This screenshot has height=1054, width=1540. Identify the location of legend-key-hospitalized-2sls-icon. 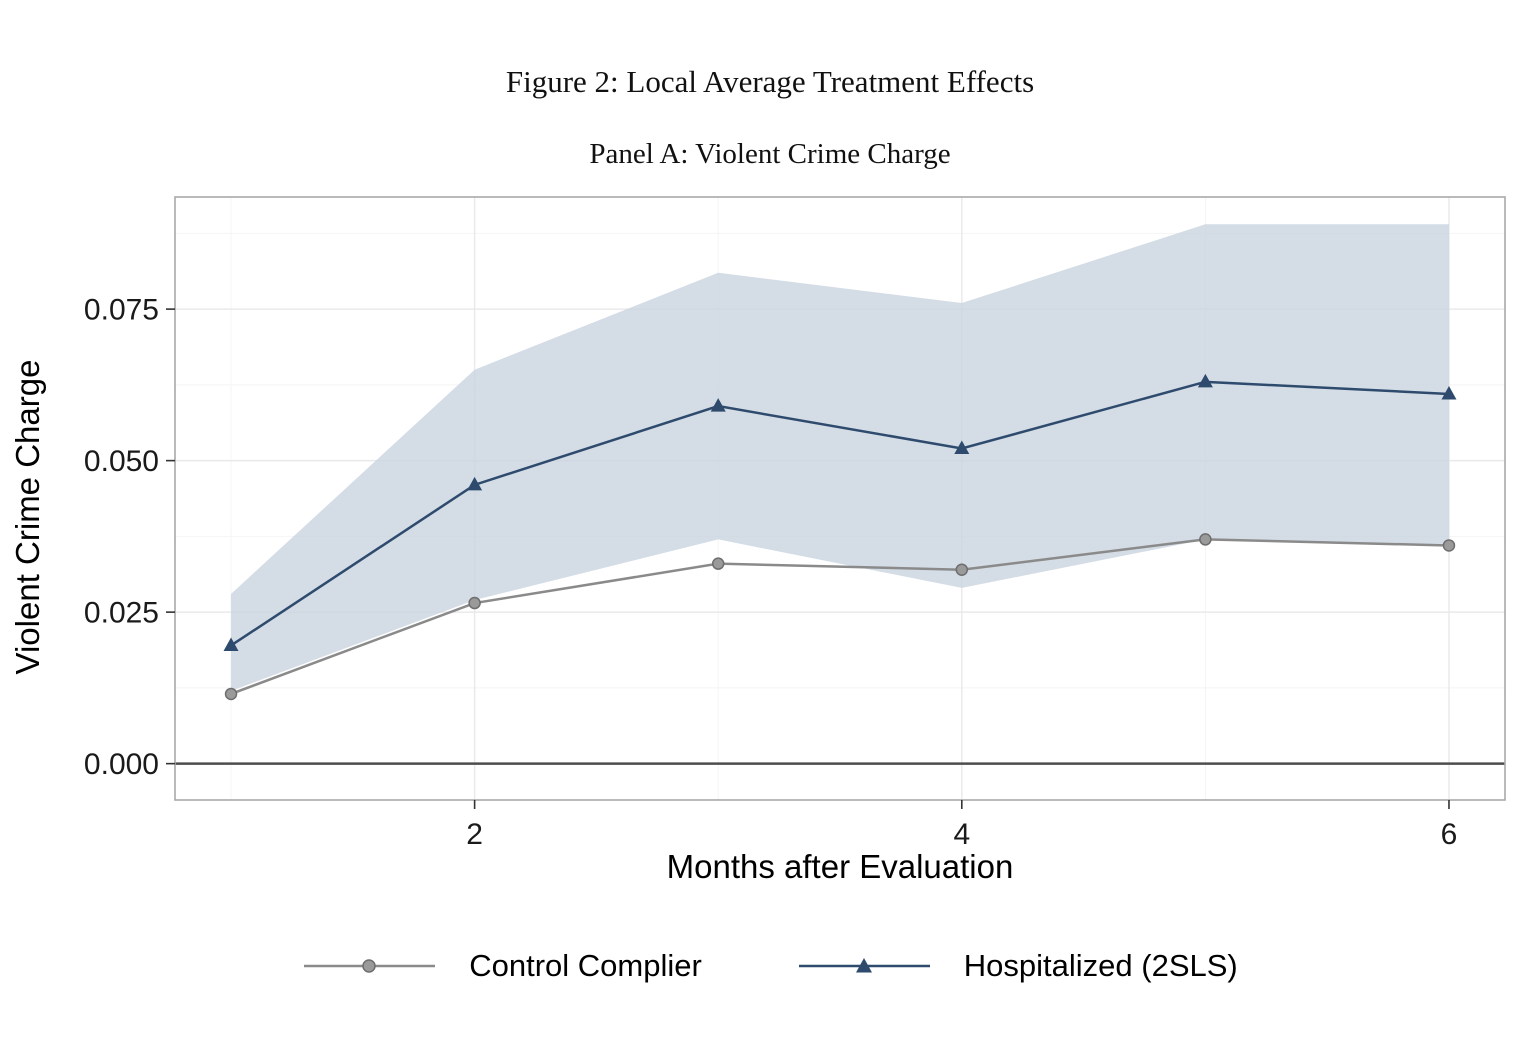
(864, 965).